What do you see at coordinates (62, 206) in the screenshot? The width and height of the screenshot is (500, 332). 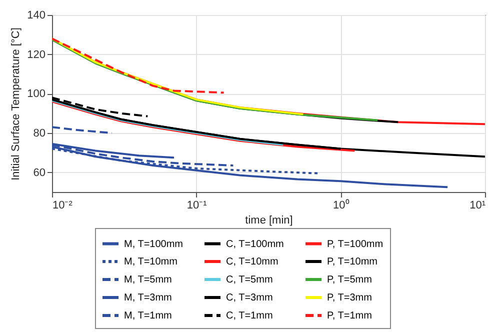 I see `x-tick-label: 10⁻²` at bounding box center [62, 206].